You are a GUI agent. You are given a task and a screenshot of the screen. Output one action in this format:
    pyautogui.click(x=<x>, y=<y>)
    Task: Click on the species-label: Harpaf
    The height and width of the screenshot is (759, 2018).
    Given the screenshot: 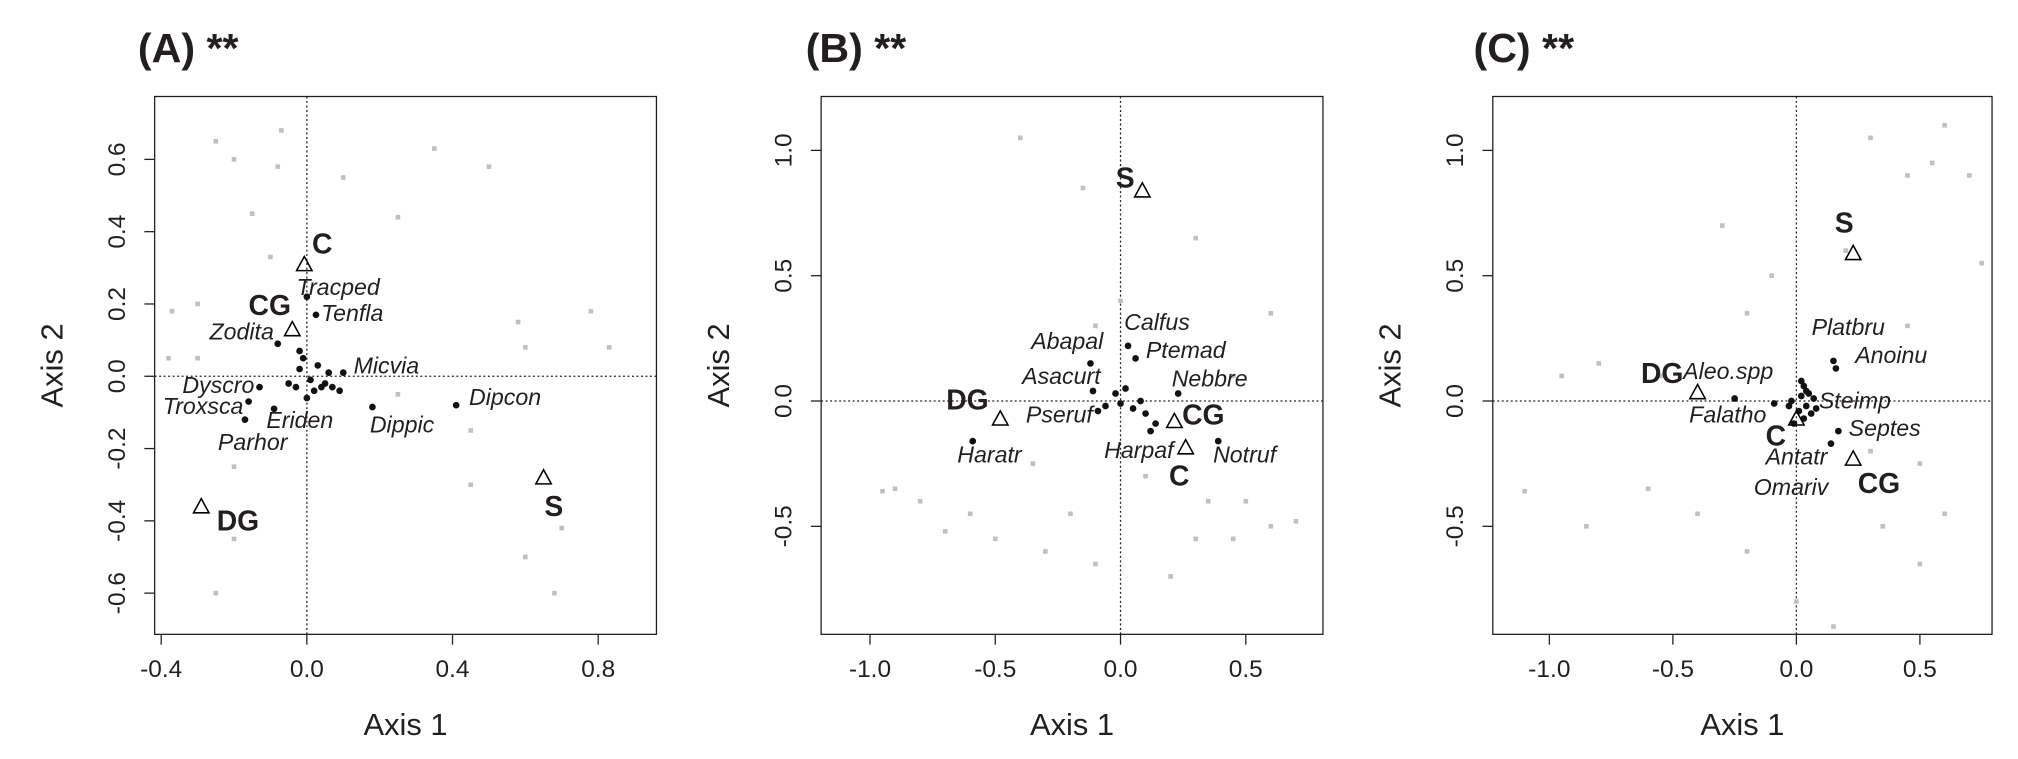 What is the action you would take?
    pyautogui.click(x=1140, y=450)
    